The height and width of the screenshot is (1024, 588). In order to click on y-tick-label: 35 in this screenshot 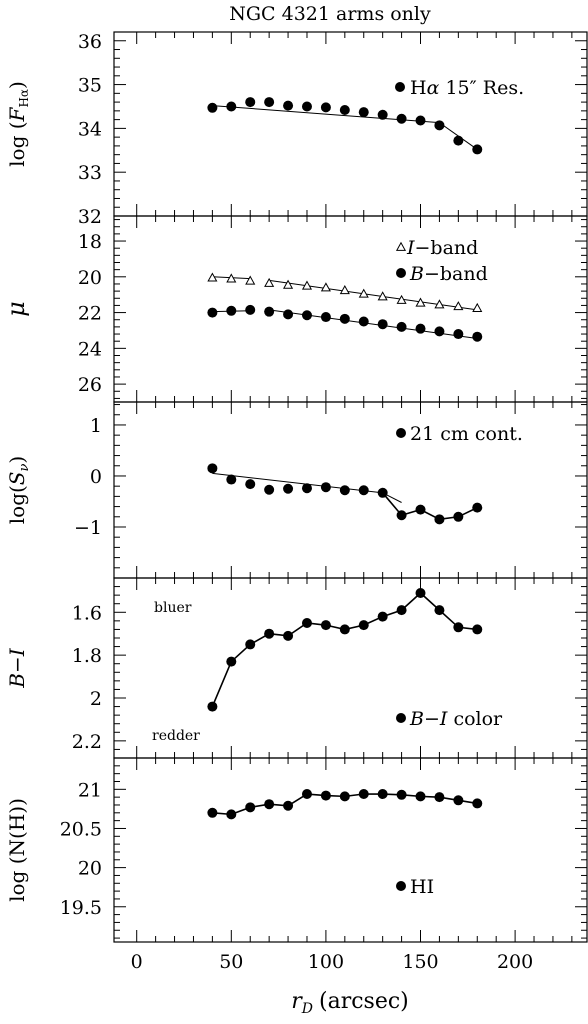, I will do `click(90, 86)`.